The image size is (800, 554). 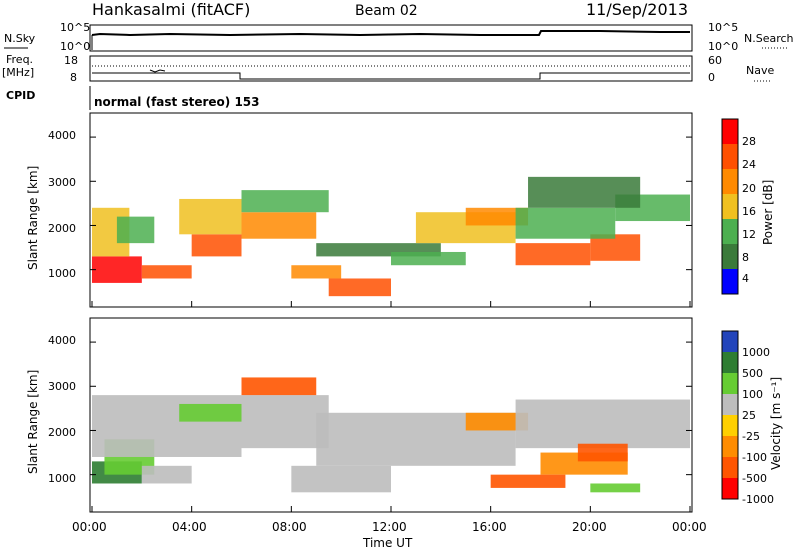 What do you see at coordinates (62, 432) in the screenshot?
I see `velocity-y-tick-2000: 2000` at bounding box center [62, 432].